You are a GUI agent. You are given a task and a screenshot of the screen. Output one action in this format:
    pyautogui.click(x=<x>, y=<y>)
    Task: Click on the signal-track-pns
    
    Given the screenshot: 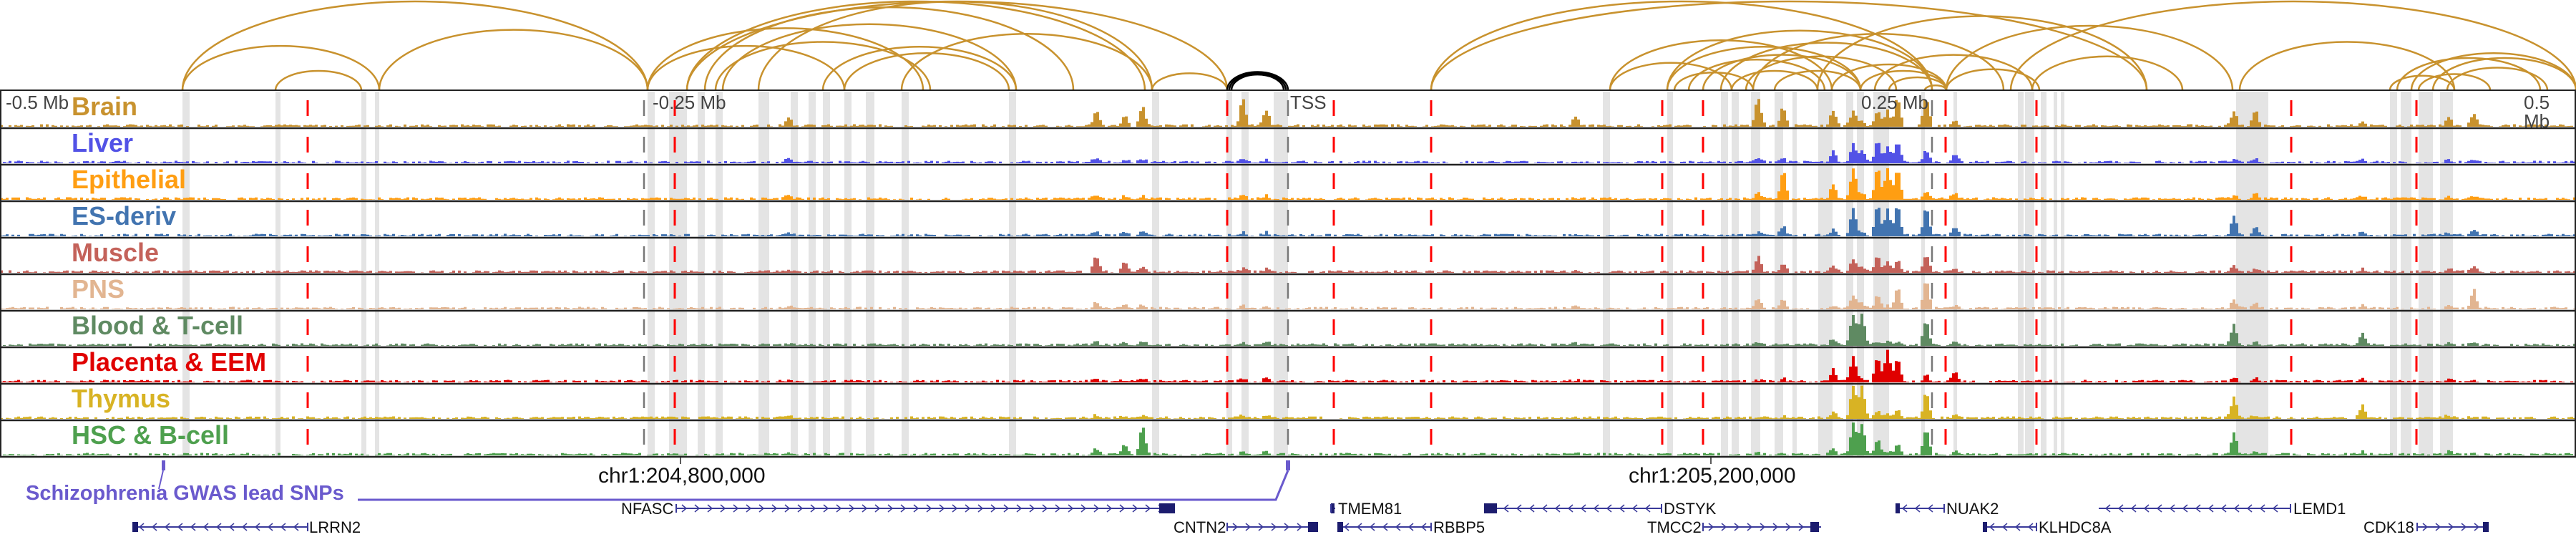 What is the action you would take?
    pyautogui.click(x=1288, y=296)
    